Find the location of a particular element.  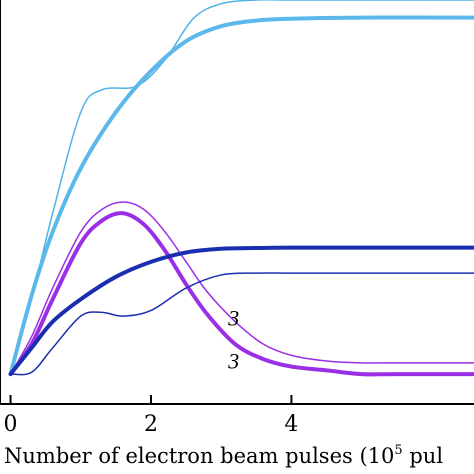

x-axis-title-superscript: 5 is located at coordinates (398, 450).